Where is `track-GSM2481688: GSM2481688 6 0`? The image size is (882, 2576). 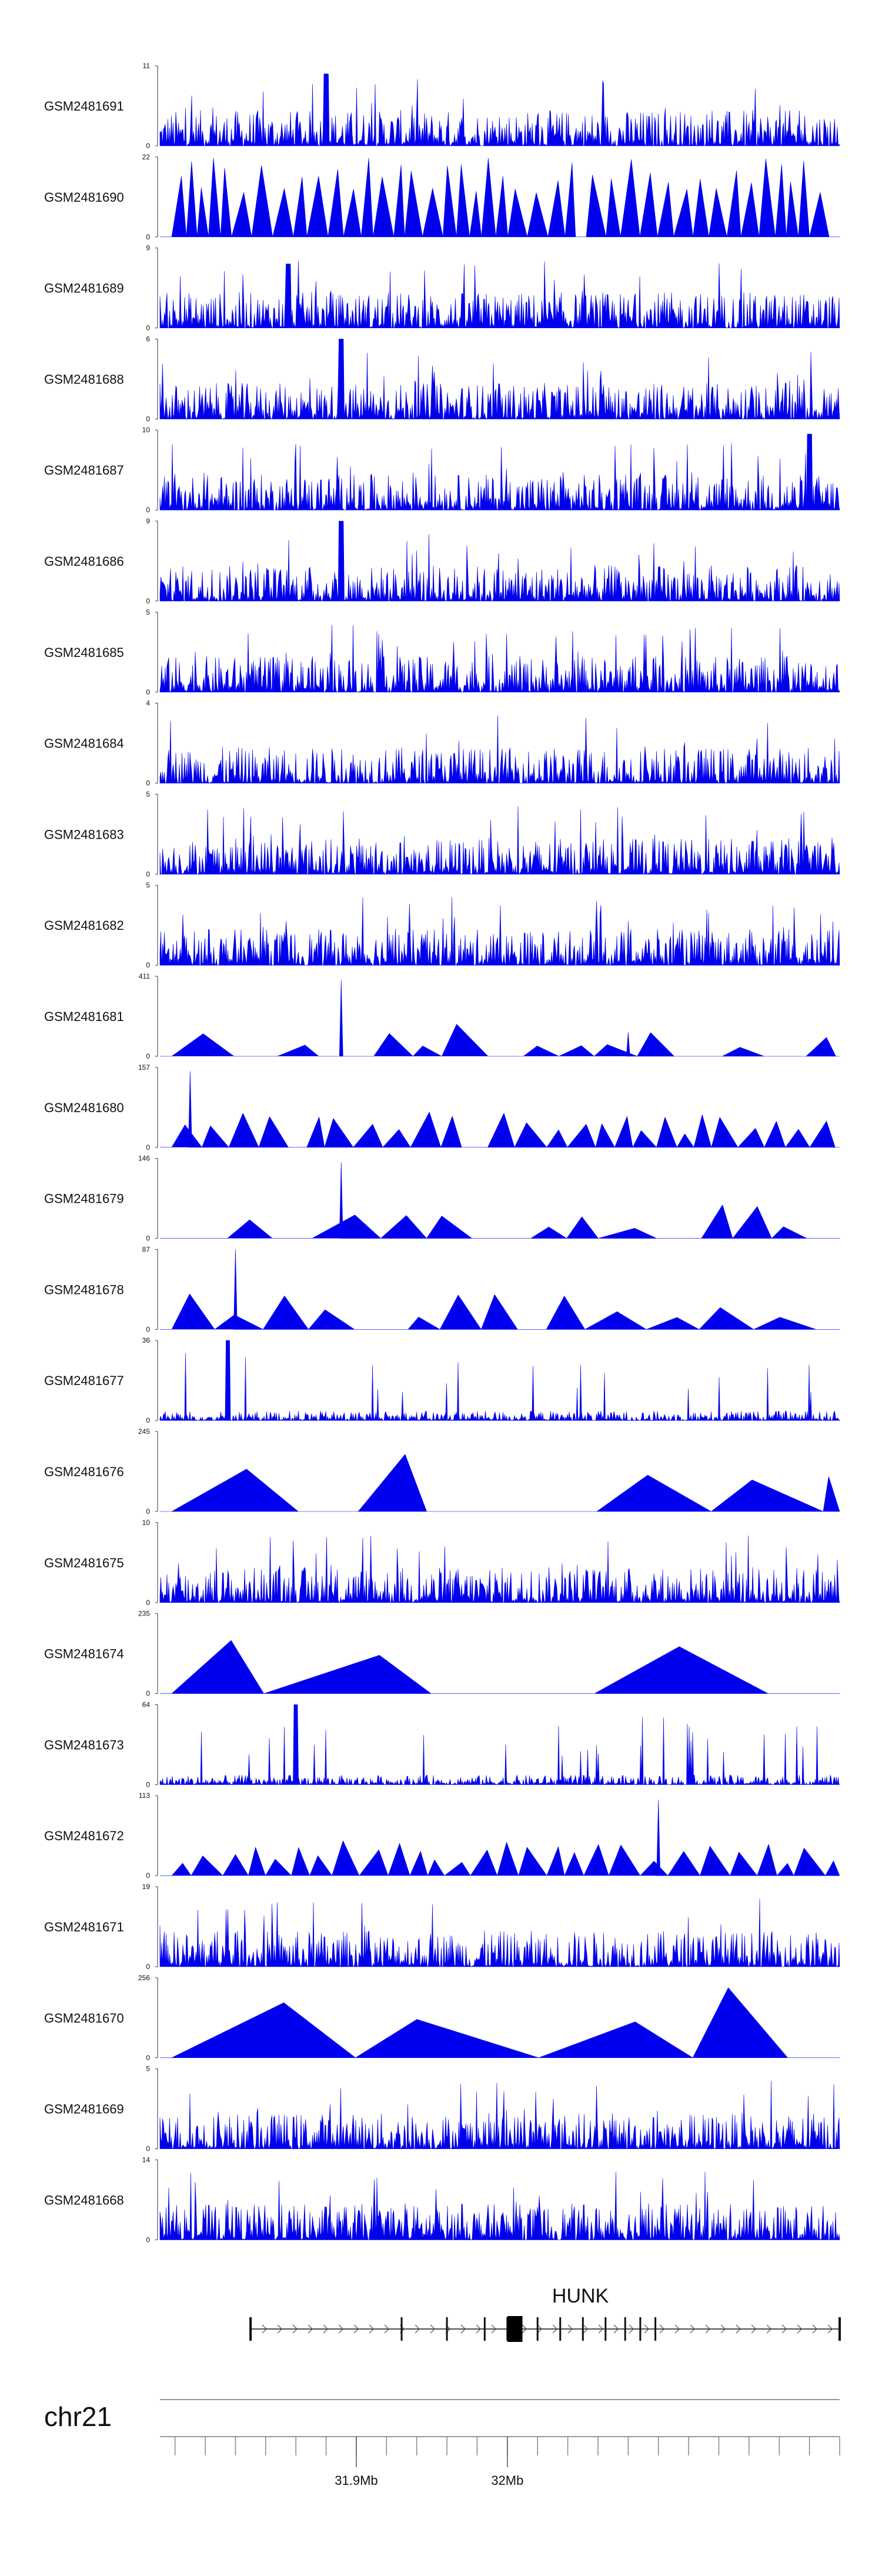
track-GSM2481688: GSM2481688 6 0 is located at coordinates (442, 379).